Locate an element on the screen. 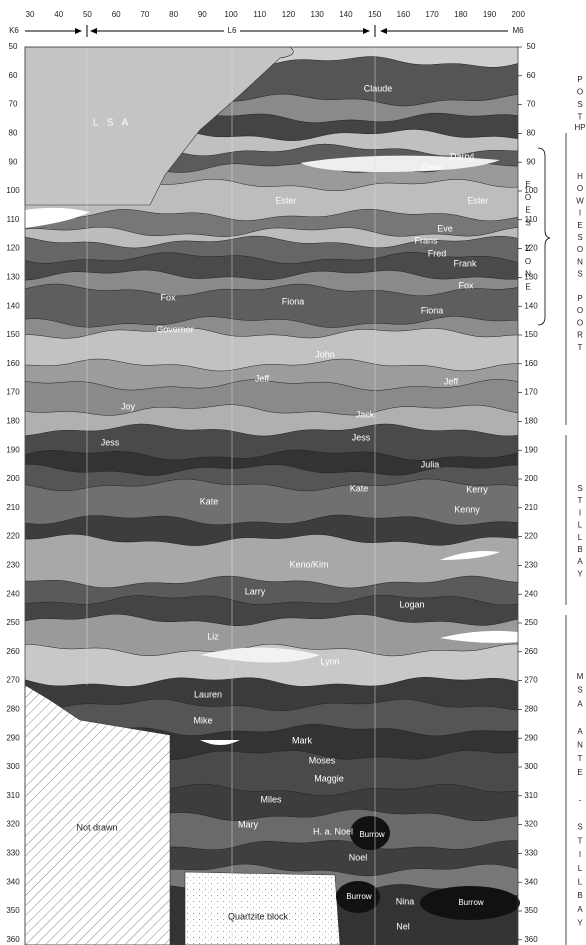 Image resolution: width=586 pixels, height=945 pixels. top-axis-label: 110 is located at coordinates (259, 14).